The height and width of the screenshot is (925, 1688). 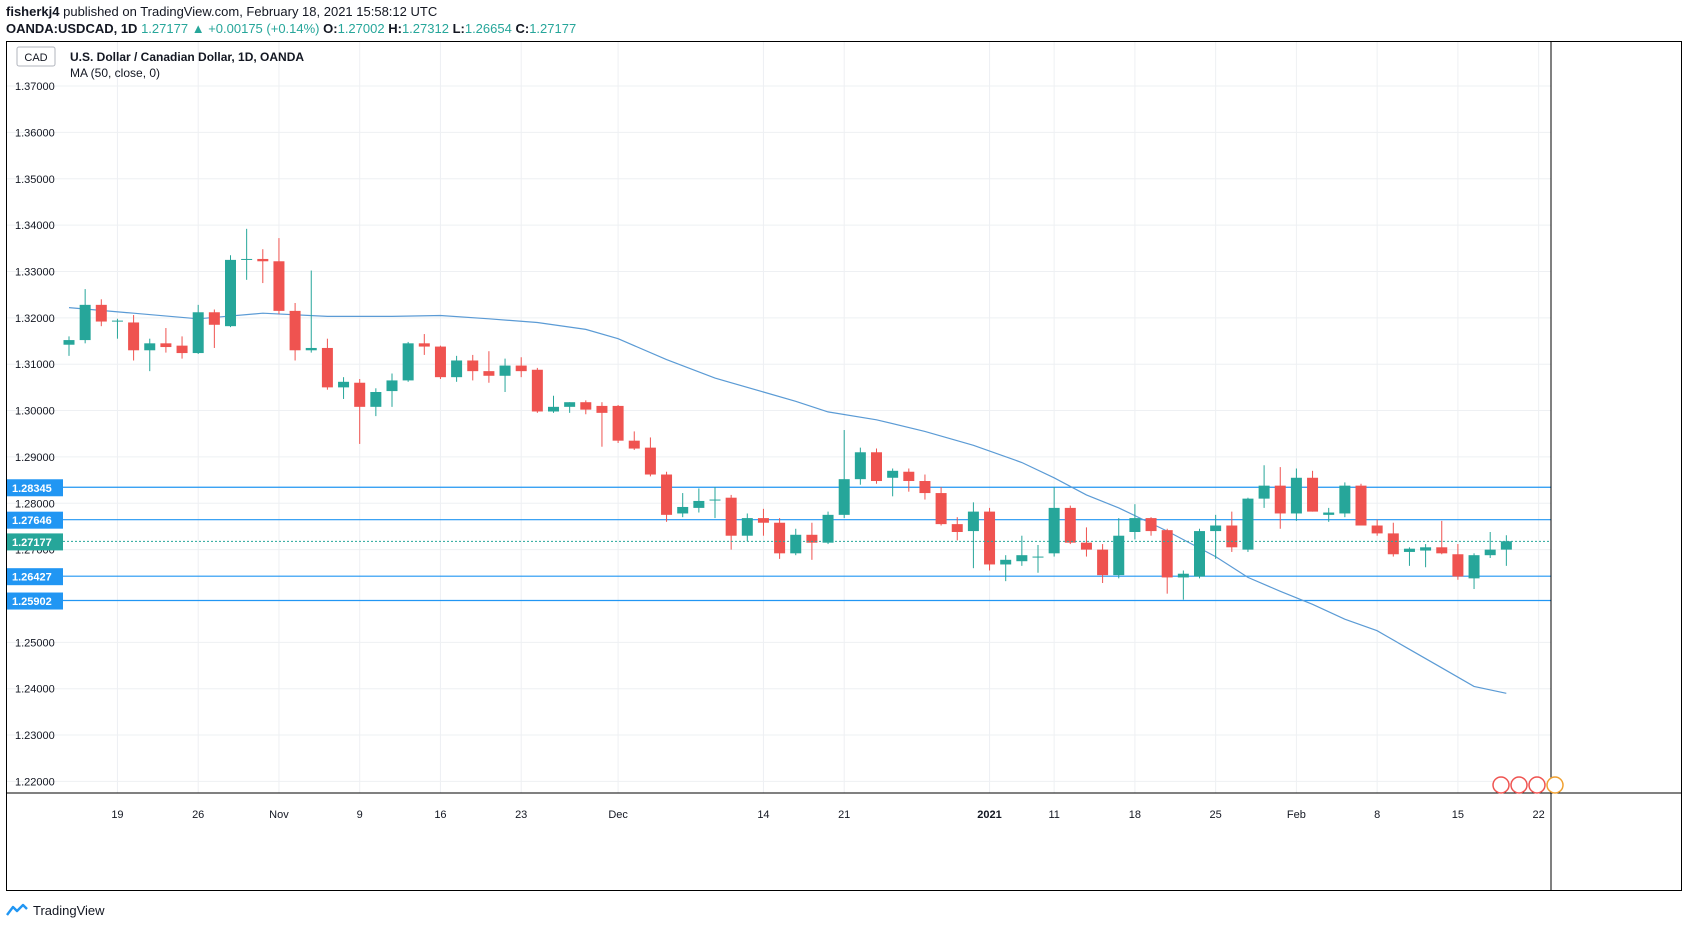 I want to click on level-price-label: 1.26427, so click(x=32, y=578).